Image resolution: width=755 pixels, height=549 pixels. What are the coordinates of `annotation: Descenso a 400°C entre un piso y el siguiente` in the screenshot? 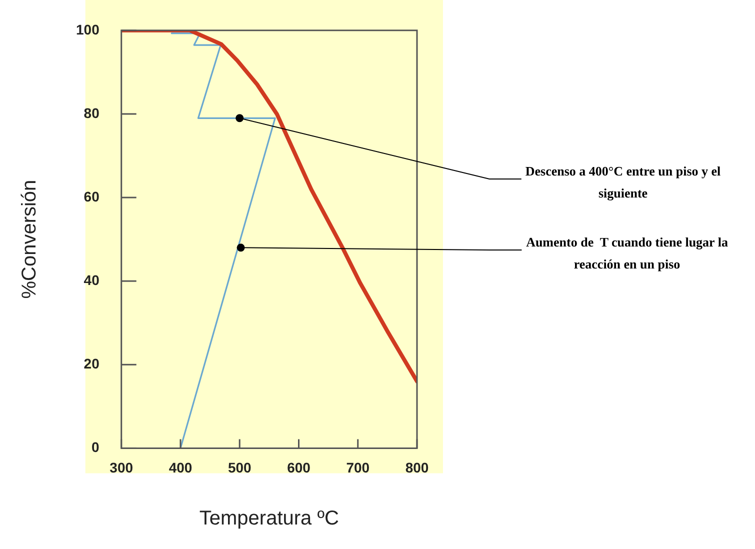 It's located at (623, 181).